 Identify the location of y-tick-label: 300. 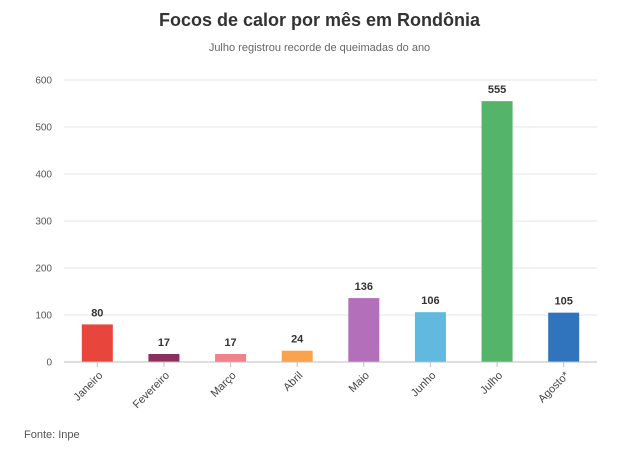
(43, 222).